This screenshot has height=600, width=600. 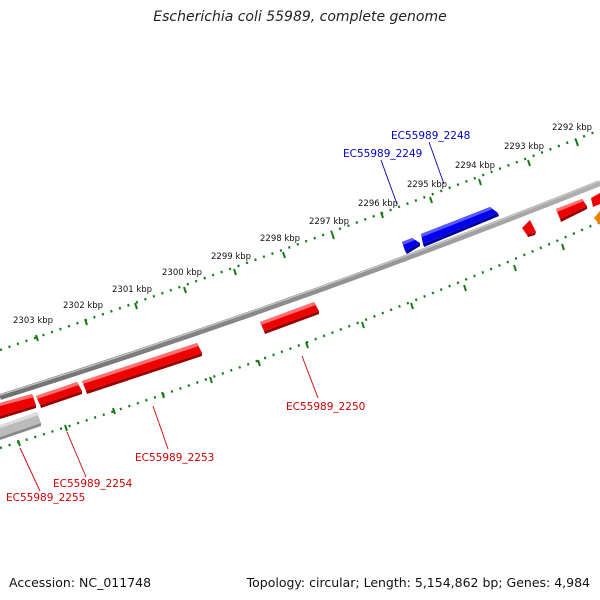 I want to click on kbp-label-2295: 2295 kbp, so click(x=427, y=185).